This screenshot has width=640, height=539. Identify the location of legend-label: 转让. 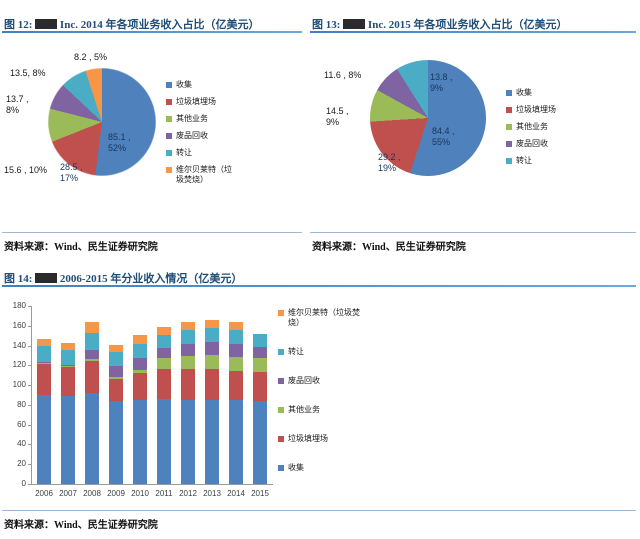
(524, 160).